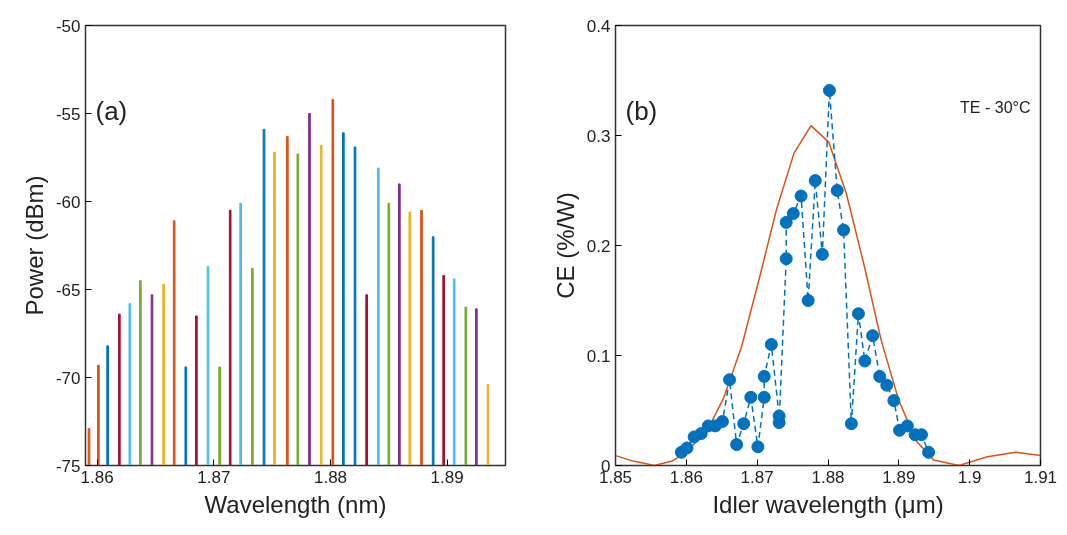  I want to click on x-axis-title: Idler wavelength (μm), so click(828, 504).